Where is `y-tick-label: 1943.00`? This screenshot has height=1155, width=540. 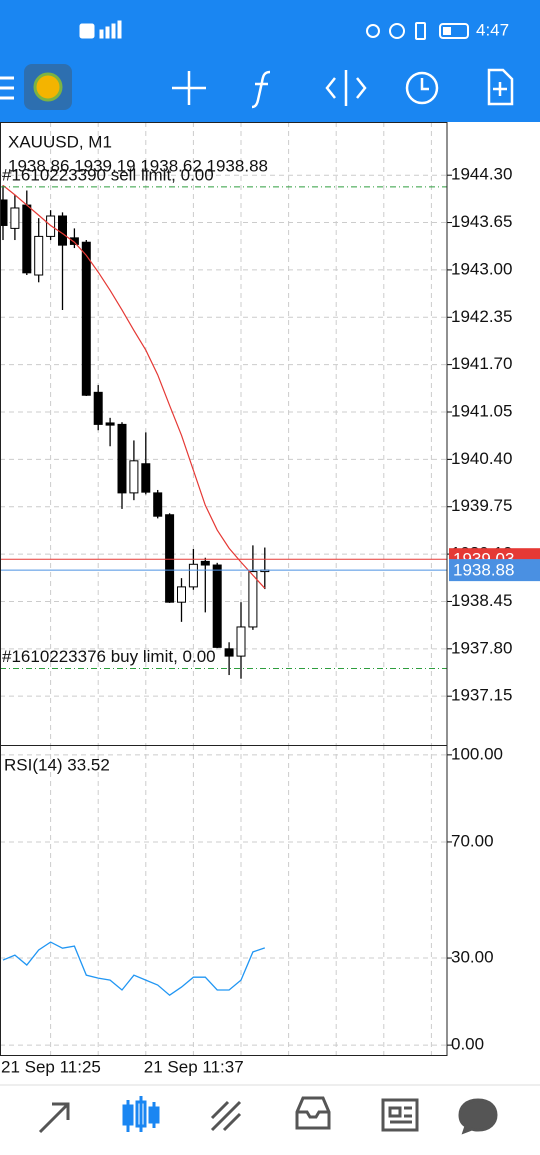 y-tick-label: 1943.00 is located at coordinates (481, 268).